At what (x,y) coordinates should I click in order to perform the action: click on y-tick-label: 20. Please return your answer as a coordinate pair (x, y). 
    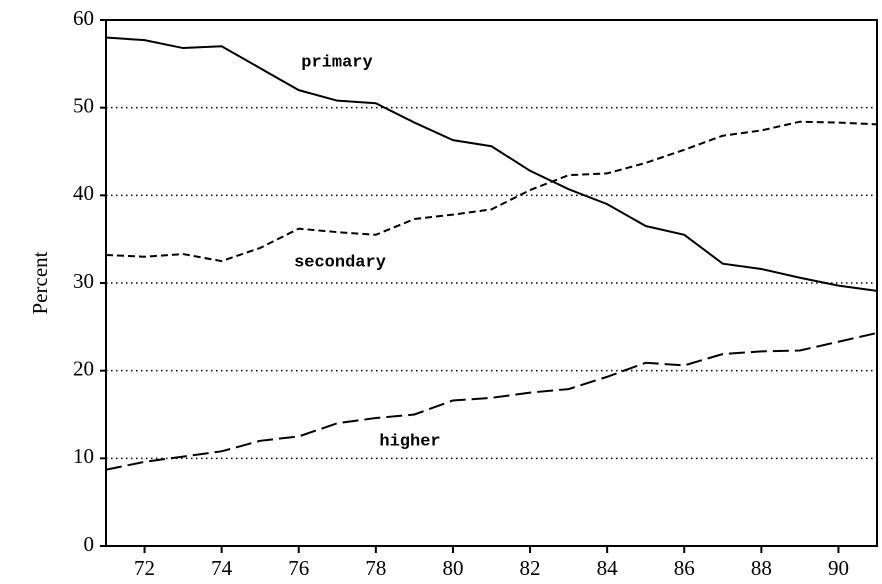
    Looking at the image, I should click on (83, 368).